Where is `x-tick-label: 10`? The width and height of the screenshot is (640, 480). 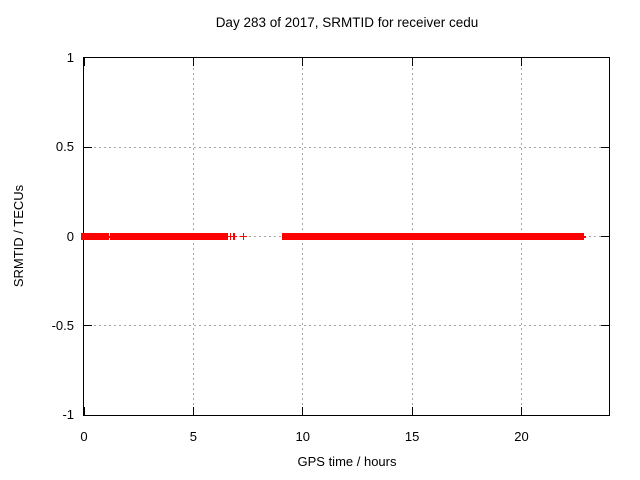 x-tick-label: 10 is located at coordinates (302, 436).